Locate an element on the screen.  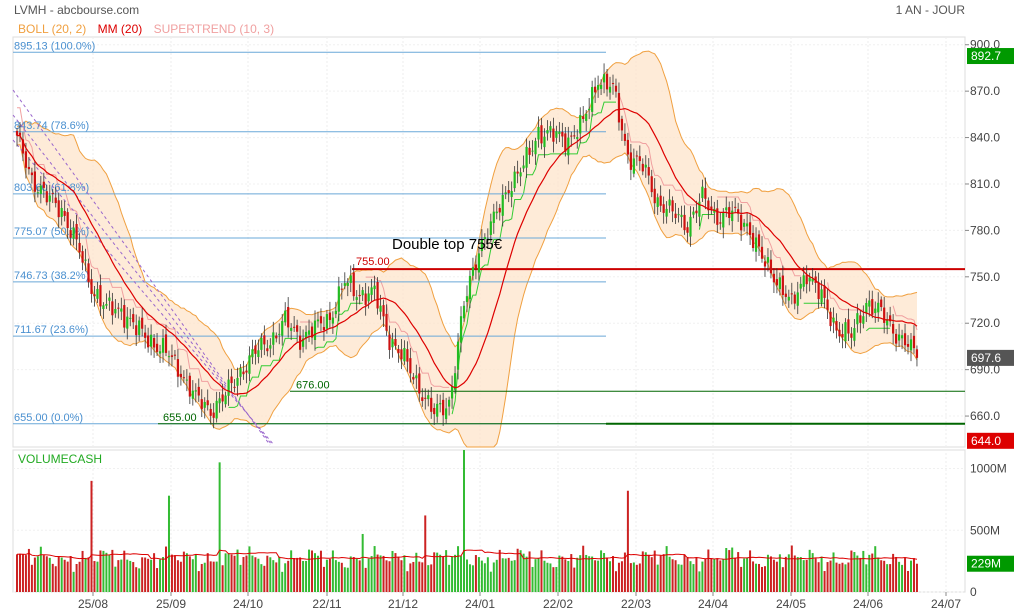
volume-tick-label: 0 is located at coordinates (973, 592).